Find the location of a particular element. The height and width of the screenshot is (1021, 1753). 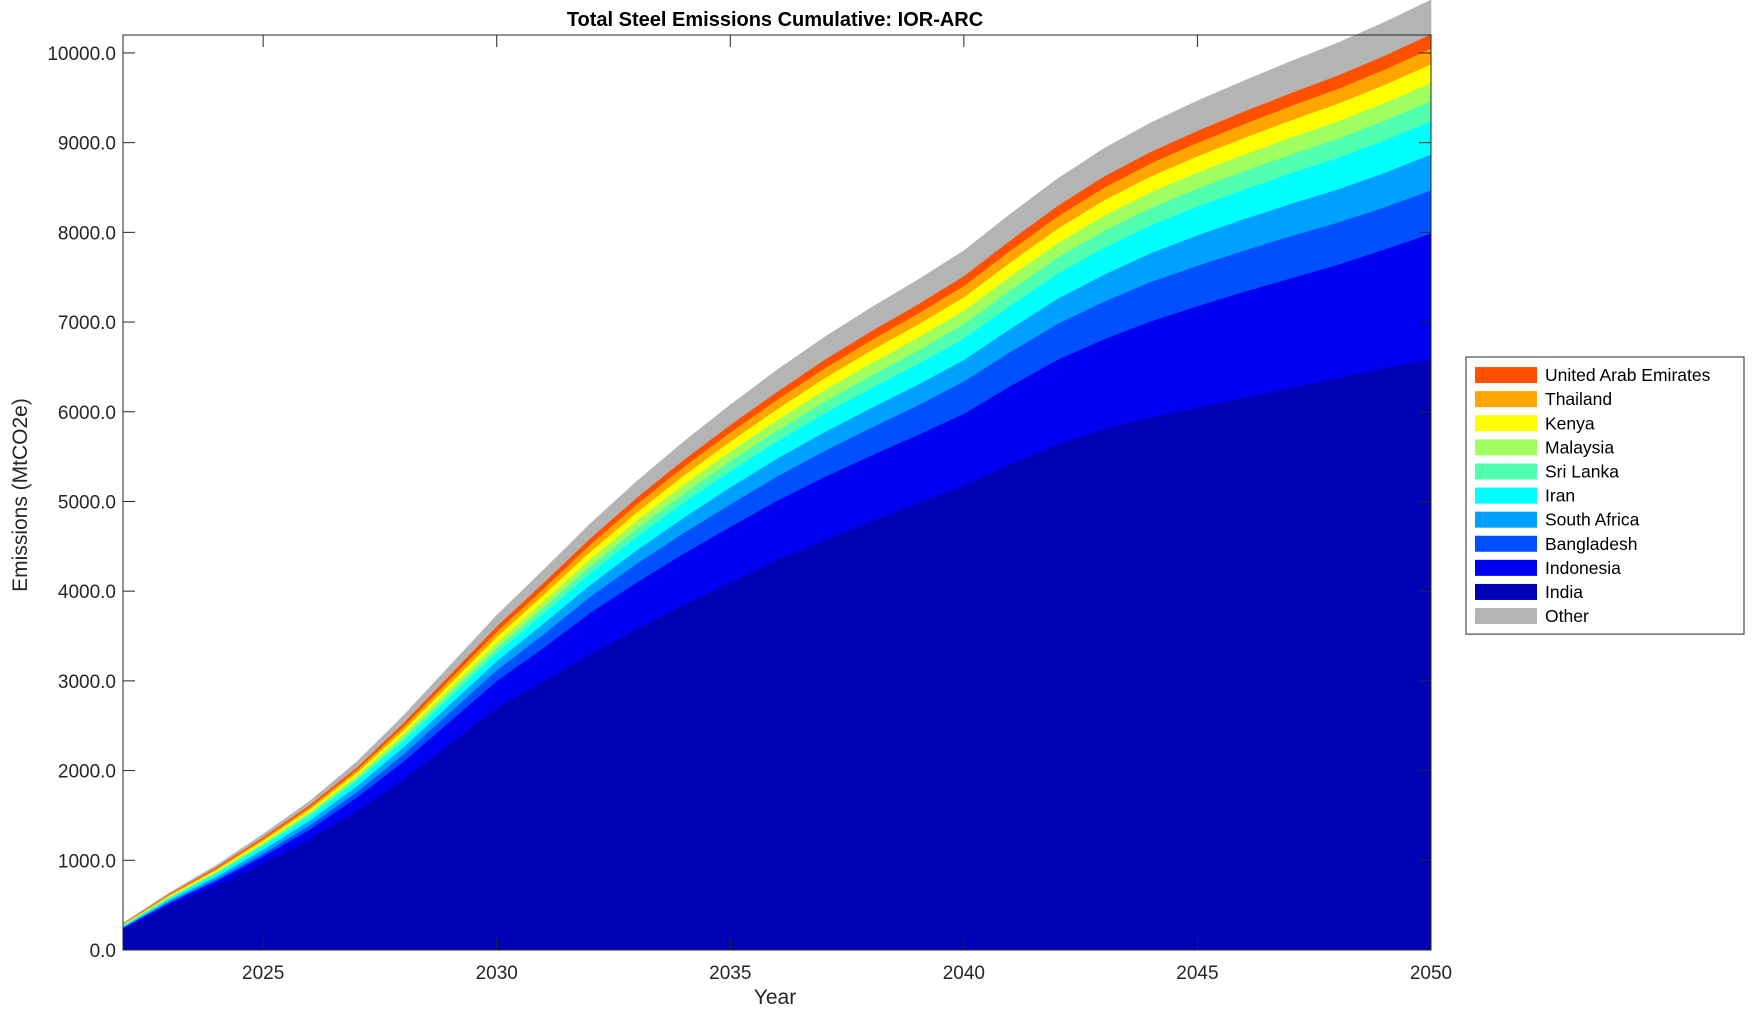

y-axis-label: Emissions (MtCO2e) is located at coordinates (20, 495).